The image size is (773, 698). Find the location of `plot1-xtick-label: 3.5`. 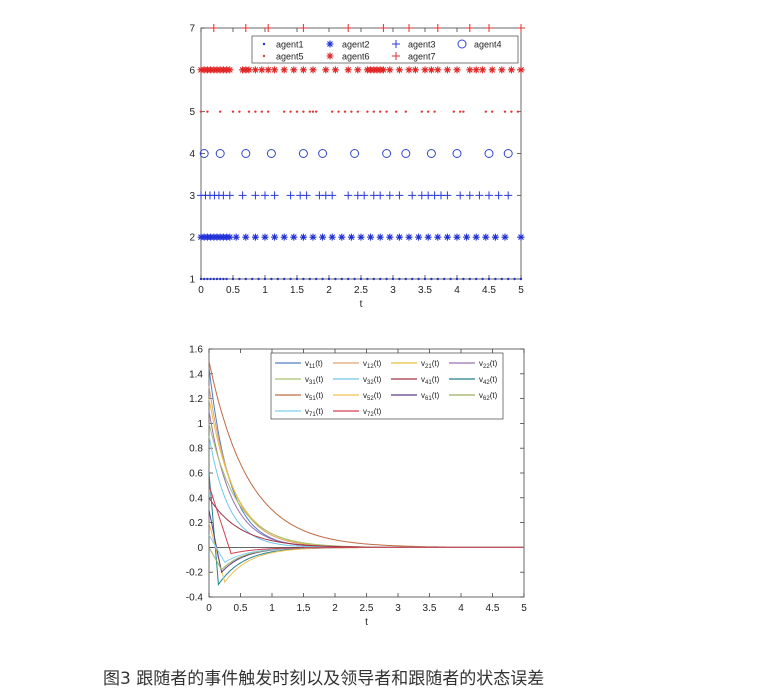

plot1-xtick-label: 3.5 is located at coordinates (425, 290).